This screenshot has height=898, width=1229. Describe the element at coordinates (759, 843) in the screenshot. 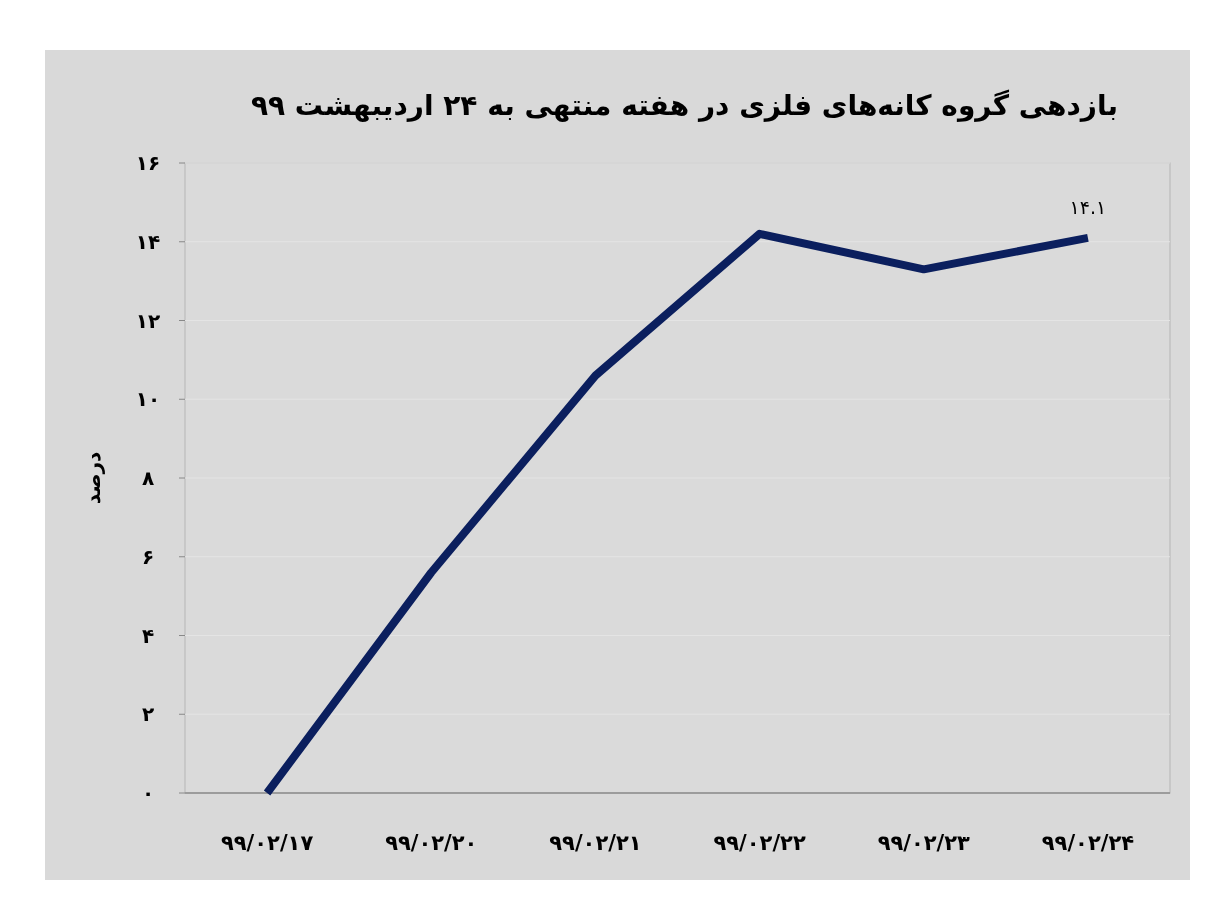

I see `x-tick-label: ۹۹/۰۲/۲۲` at that location.